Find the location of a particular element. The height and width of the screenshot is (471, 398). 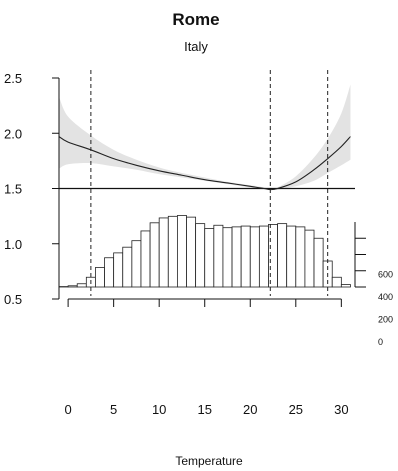

count-tick-label: 600 is located at coordinates (385, 275).